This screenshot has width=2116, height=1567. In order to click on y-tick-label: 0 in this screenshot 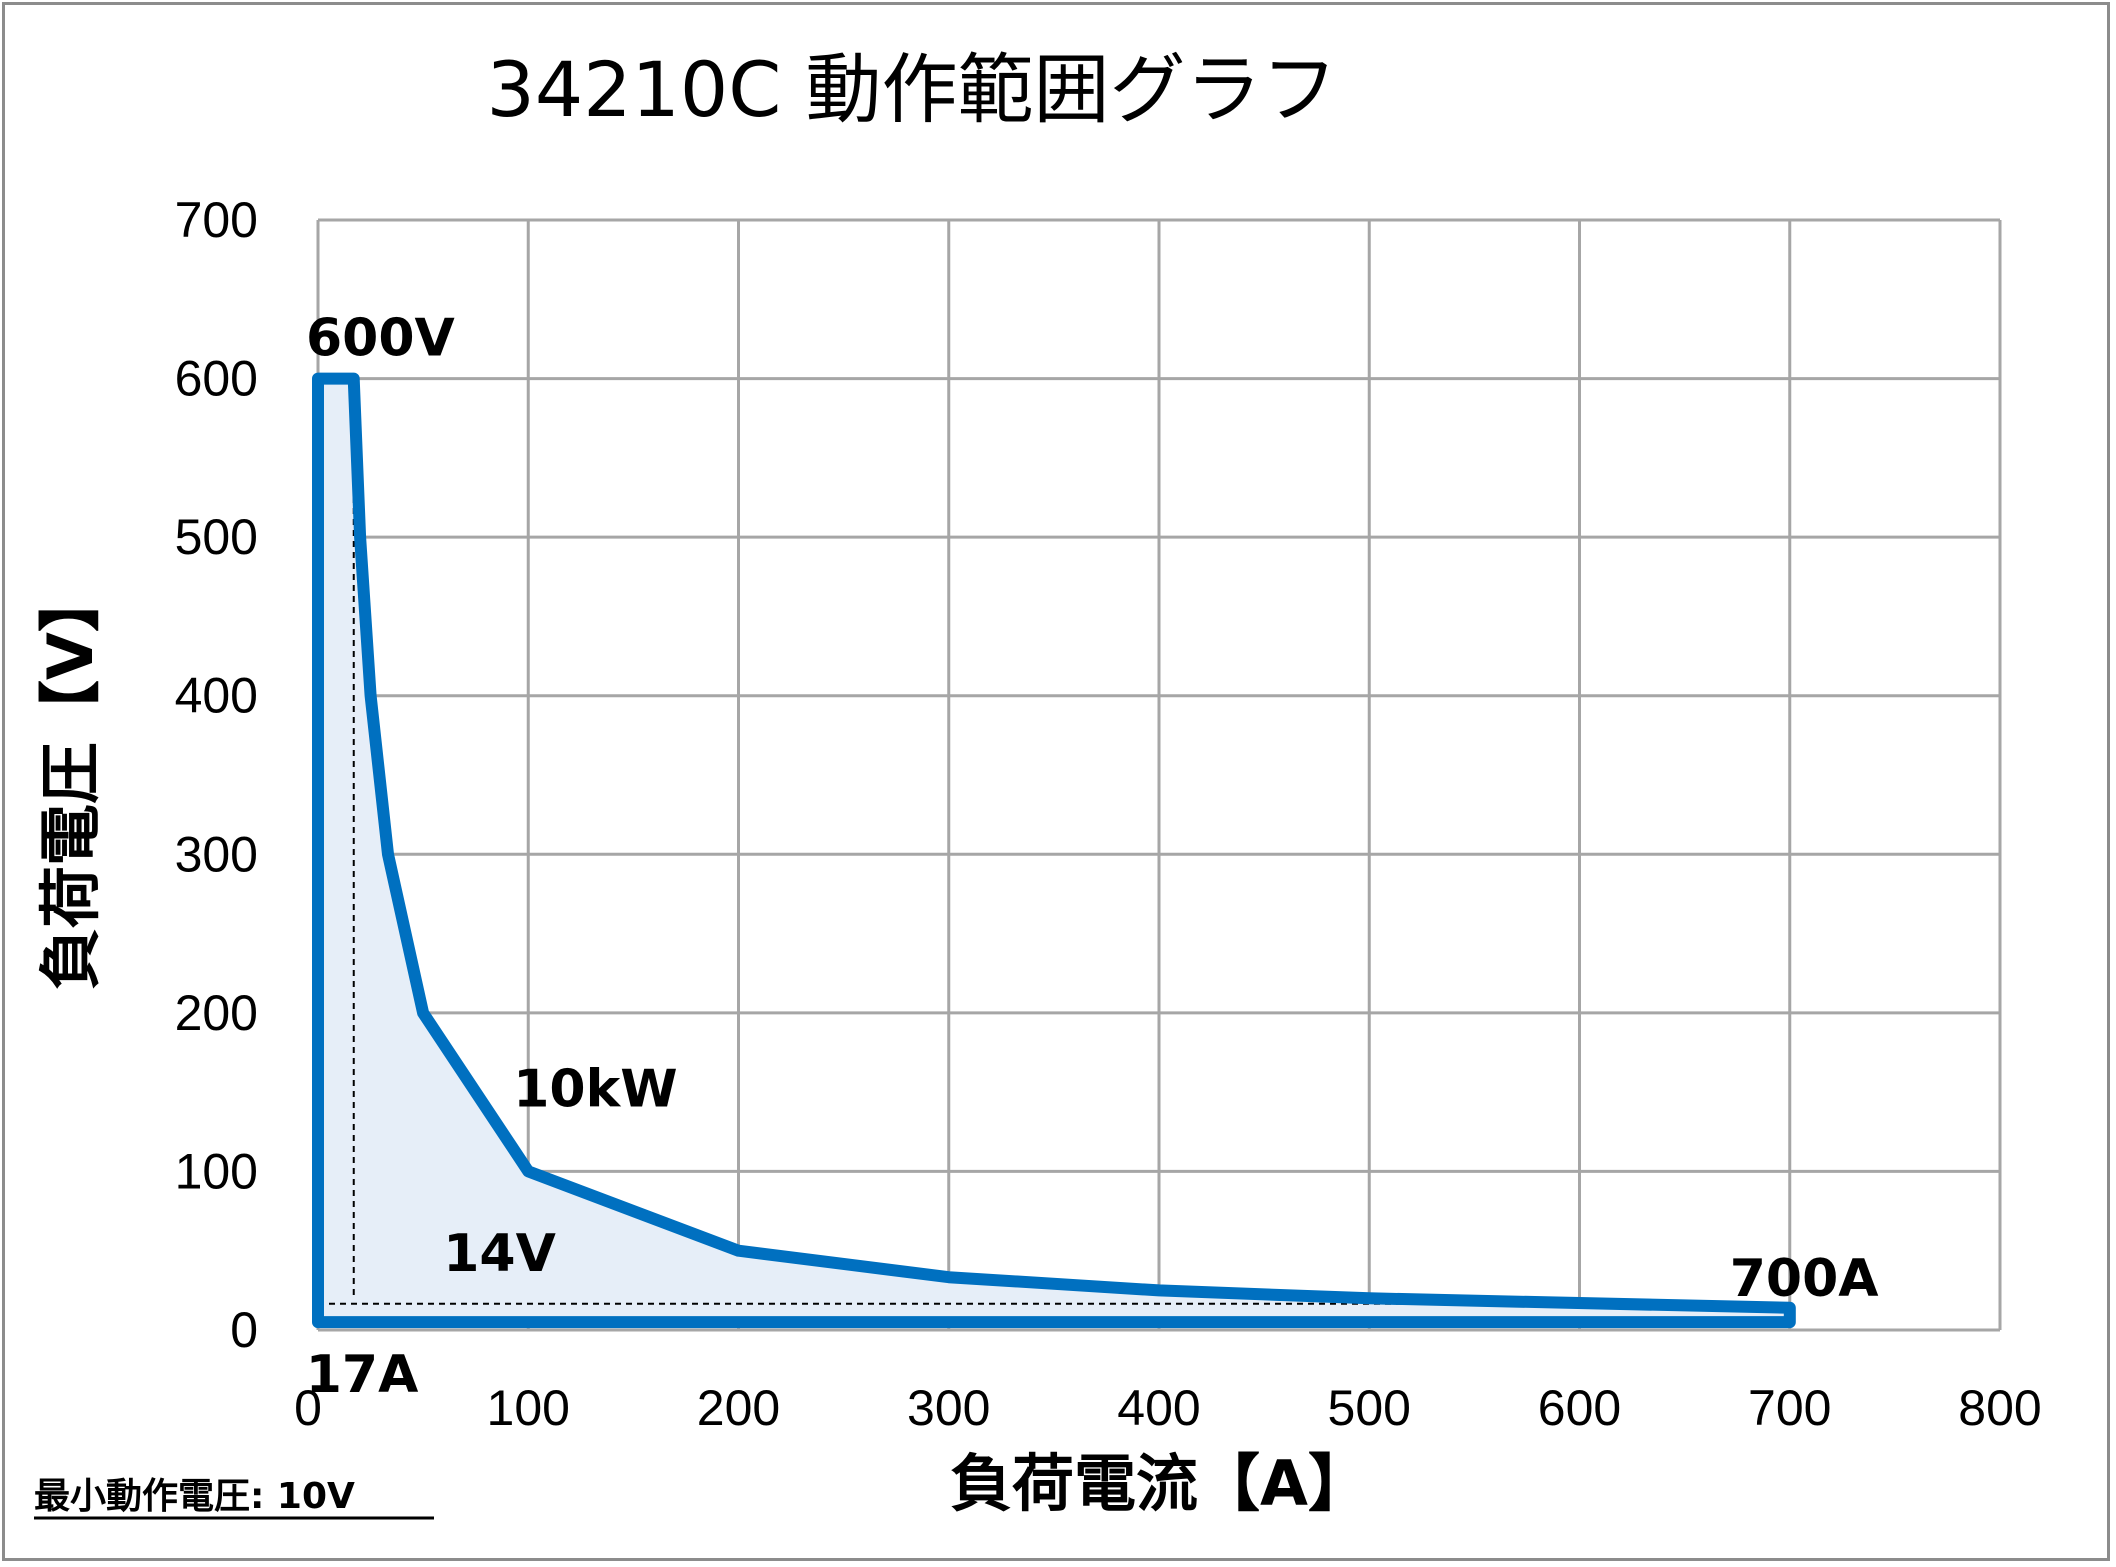, I will do `click(244, 1330)`.